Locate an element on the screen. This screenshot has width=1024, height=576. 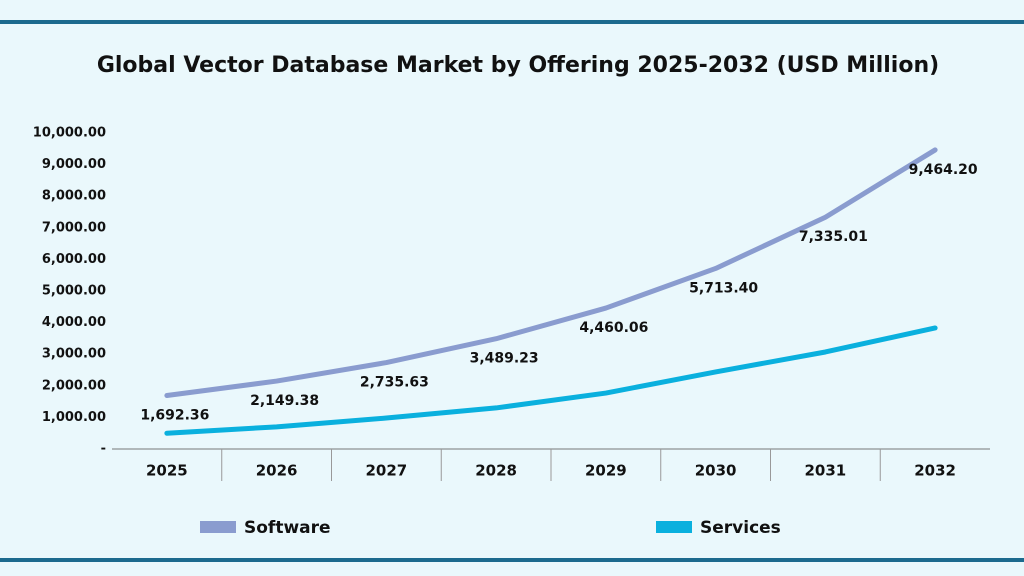
legend-label: Software is located at coordinates (287, 528).